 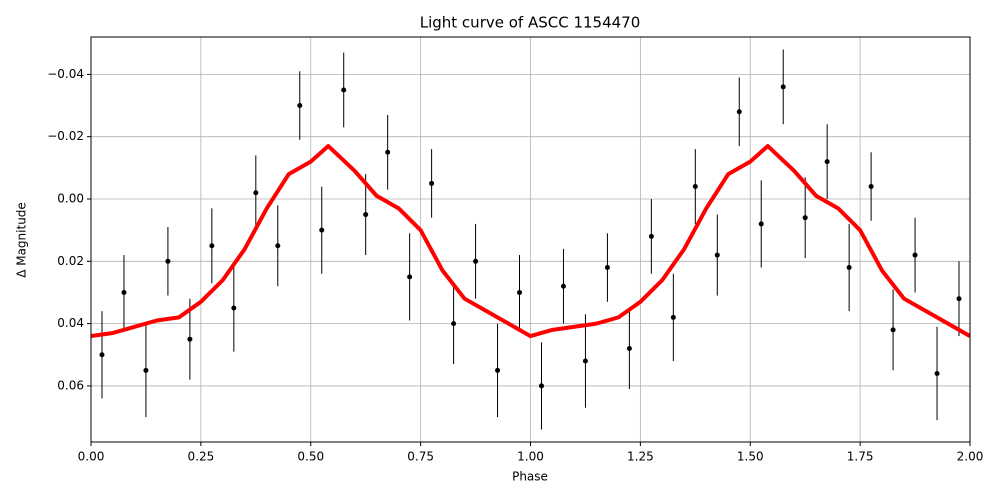 I want to click on x-axis-label: Phase, so click(x=530, y=477).